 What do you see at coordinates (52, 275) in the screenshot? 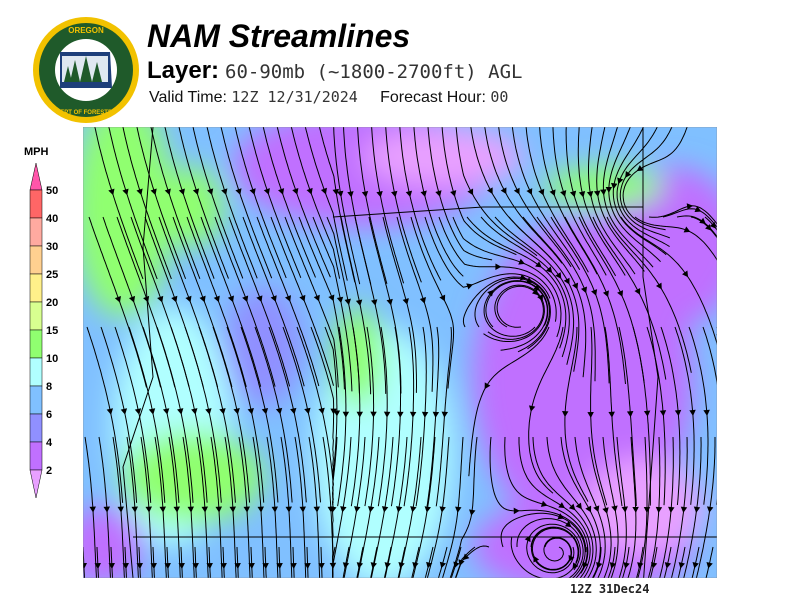
I see `legend-tick-label: 25` at bounding box center [52, 275].